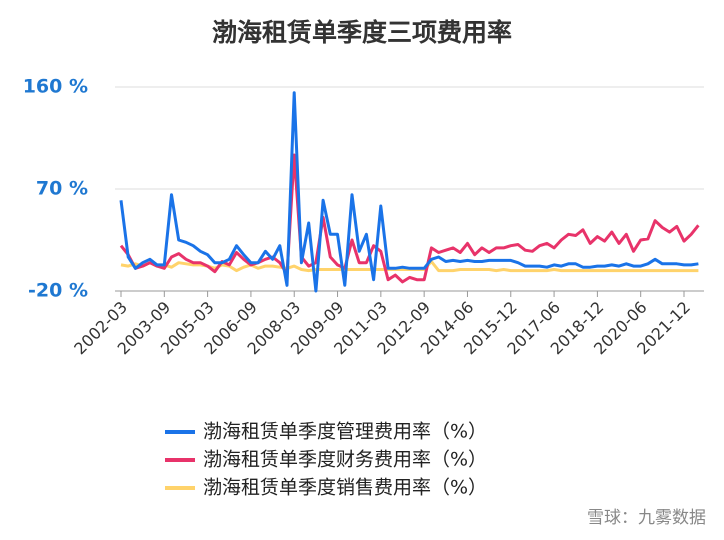 This screenshot has height=540, width=724. Describe the element at coordinates (345, 488) in the screenshot. I see `legend-label: 渤海租赁单季度销售费用率（%）` at that location.